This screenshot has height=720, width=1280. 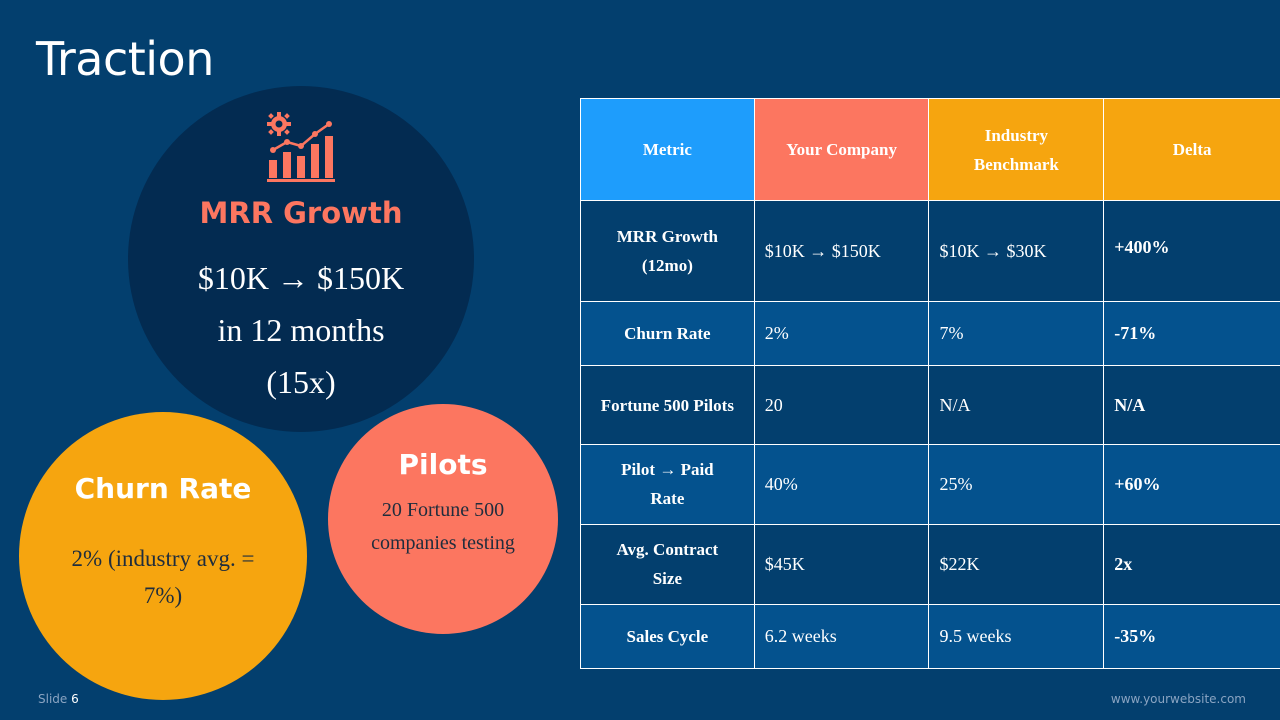 What do you see at coordinates (1016, 251) in the screenshot?
I see `benchmark-cell: $10K → $30K` at bounding box center [1016, 251].